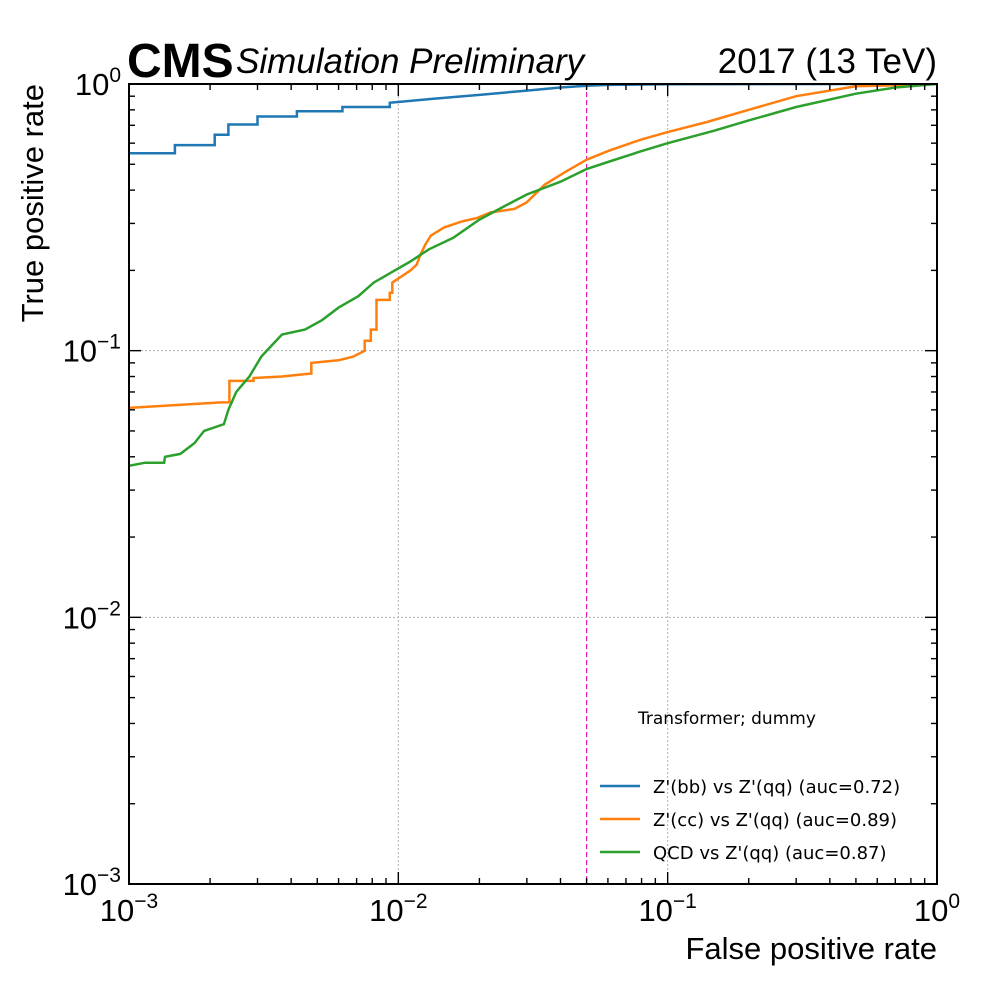 The width and height of the screenshot is (1000, 1000). I want to click on legend-label-2: Z'(cc) vs Z'(qq) (auc=0.89), so click(775, 820).